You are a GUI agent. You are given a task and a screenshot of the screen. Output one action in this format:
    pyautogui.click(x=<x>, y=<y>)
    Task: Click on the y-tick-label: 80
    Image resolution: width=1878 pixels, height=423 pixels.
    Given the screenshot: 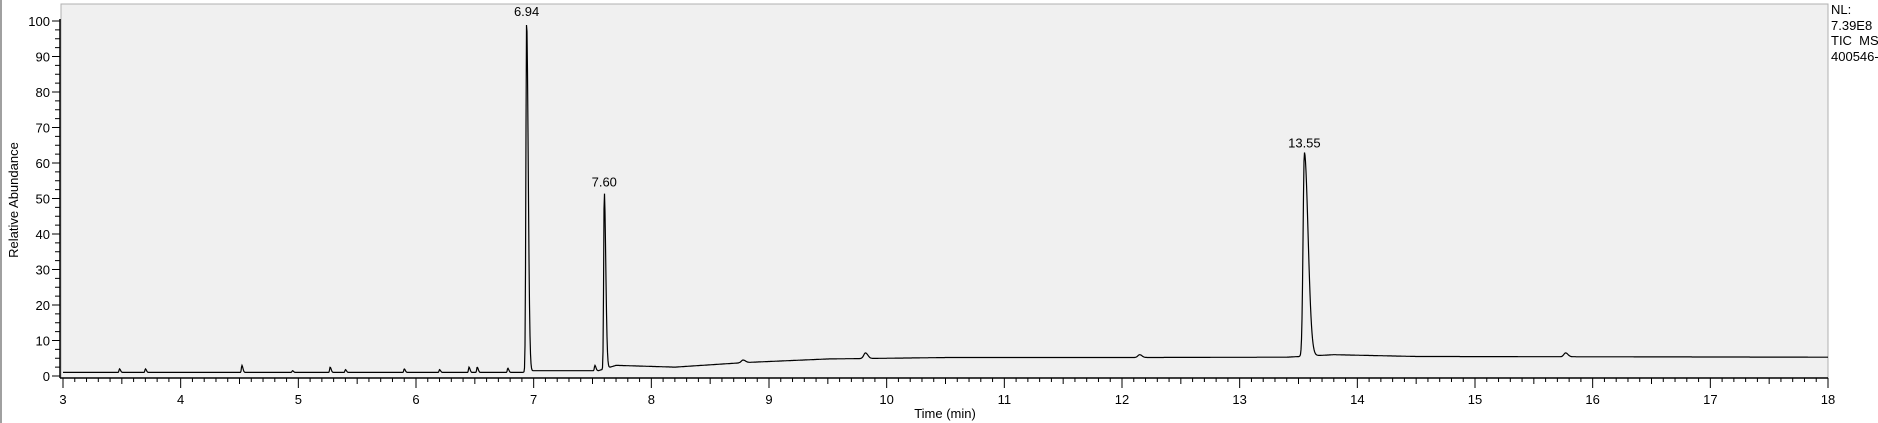 What is the action you would take?
    pyautogui.click(x=43, y=92)
    